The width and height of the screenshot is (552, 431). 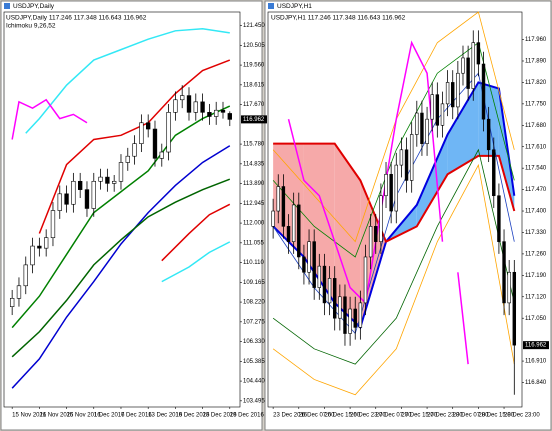 What do you see at coordinates (536, 297) in the screenshot?
I see `y-tick-label: 117.120` at bounding box center [536, 297].